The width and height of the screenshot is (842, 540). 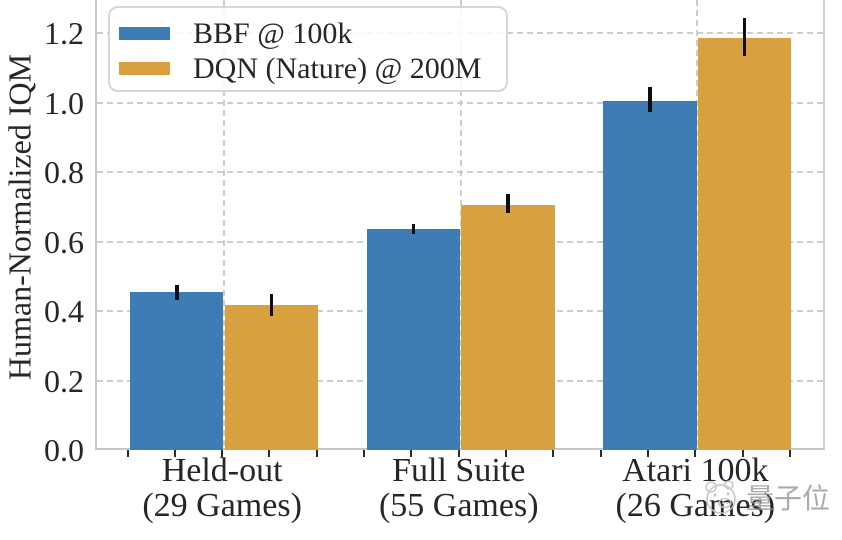 I want to click on errorbar-bbf-100k-atari-100k, so click(x=650, y=99).